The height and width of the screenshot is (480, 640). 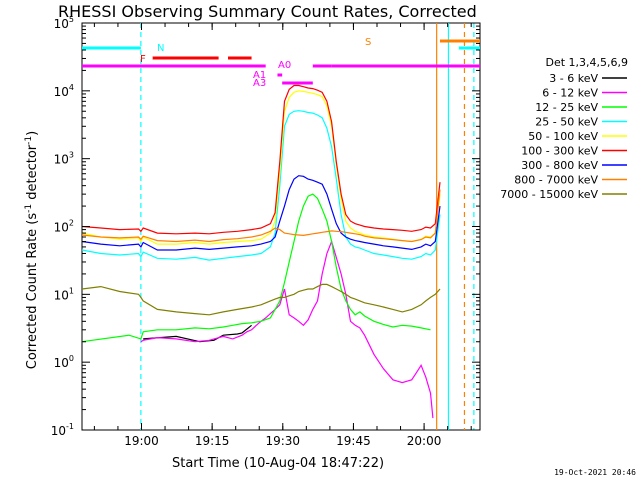 I want to click on y-axis-label-text: Corrected Count Rate (s, so click(x=32, y=291).